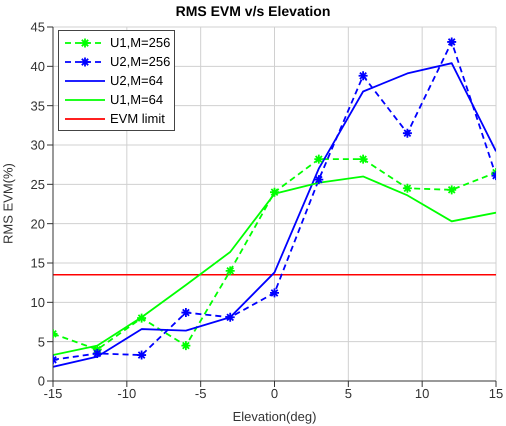 This screenshot has width=506, height=426. Describe the element at coordinates (274, 394) in the screenshot. I see `x-tick-label: 0` at that location.